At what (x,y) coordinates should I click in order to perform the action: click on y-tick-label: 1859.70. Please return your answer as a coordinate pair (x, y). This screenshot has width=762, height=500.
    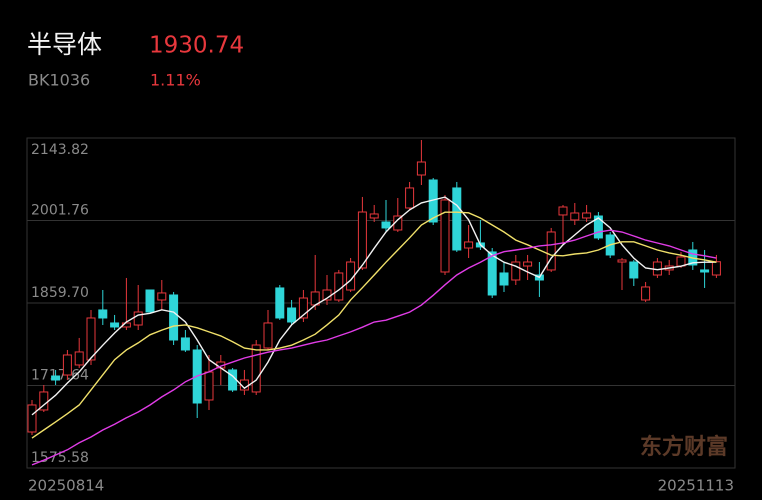
    Looking at the image, I should click on (60, 293).